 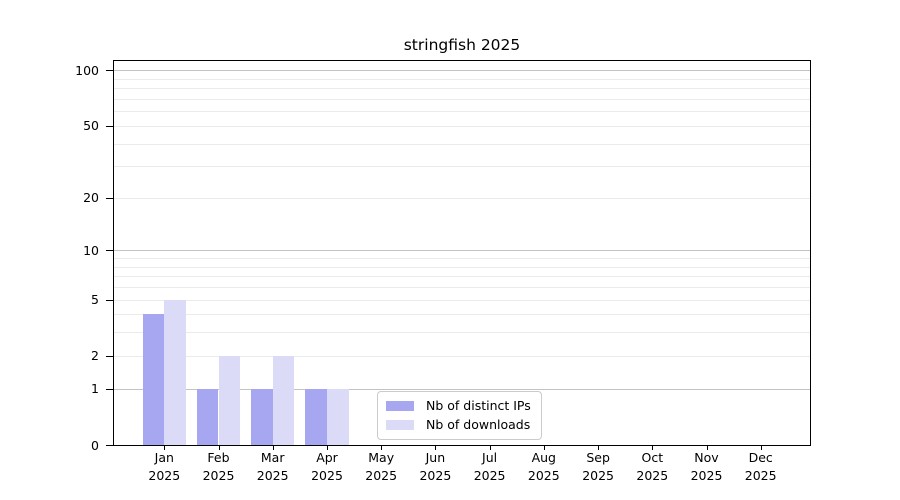 I want to click on legend-swatch-downloads, so click(x=400, y=425).